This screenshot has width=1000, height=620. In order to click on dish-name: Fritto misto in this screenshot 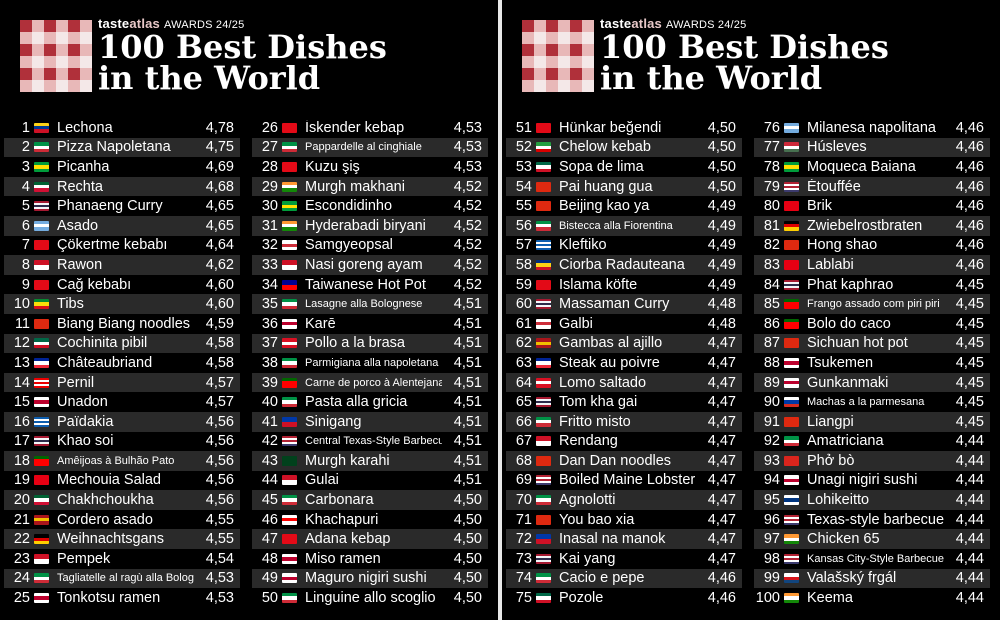, I will do `click(595, 421)`.